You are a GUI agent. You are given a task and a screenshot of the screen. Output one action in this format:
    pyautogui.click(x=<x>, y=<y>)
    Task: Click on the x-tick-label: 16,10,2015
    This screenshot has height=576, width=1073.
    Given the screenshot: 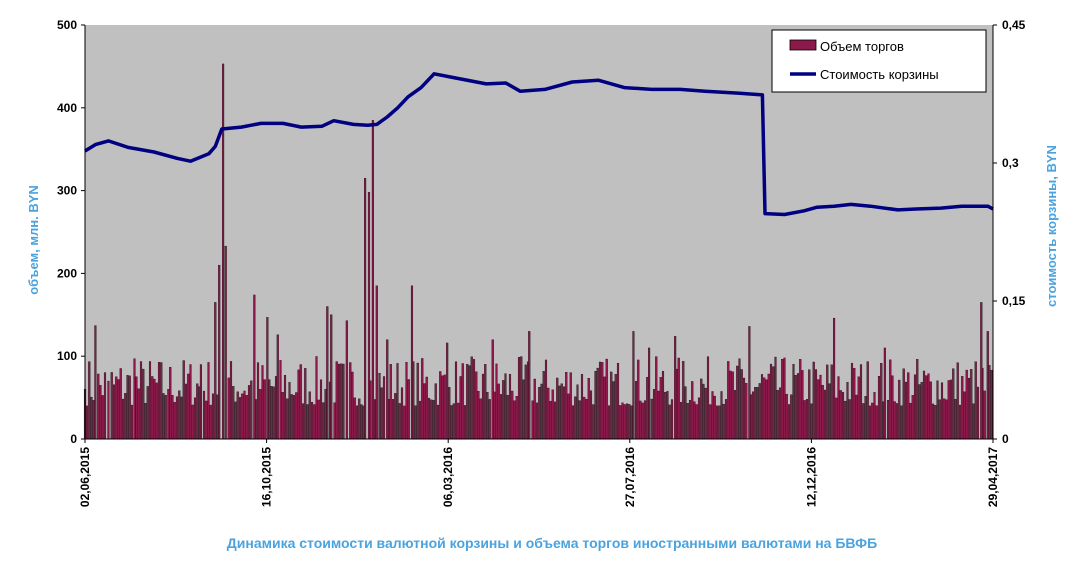 What is the action you would take?
    pyautogui.click(x=267, y=477)
    